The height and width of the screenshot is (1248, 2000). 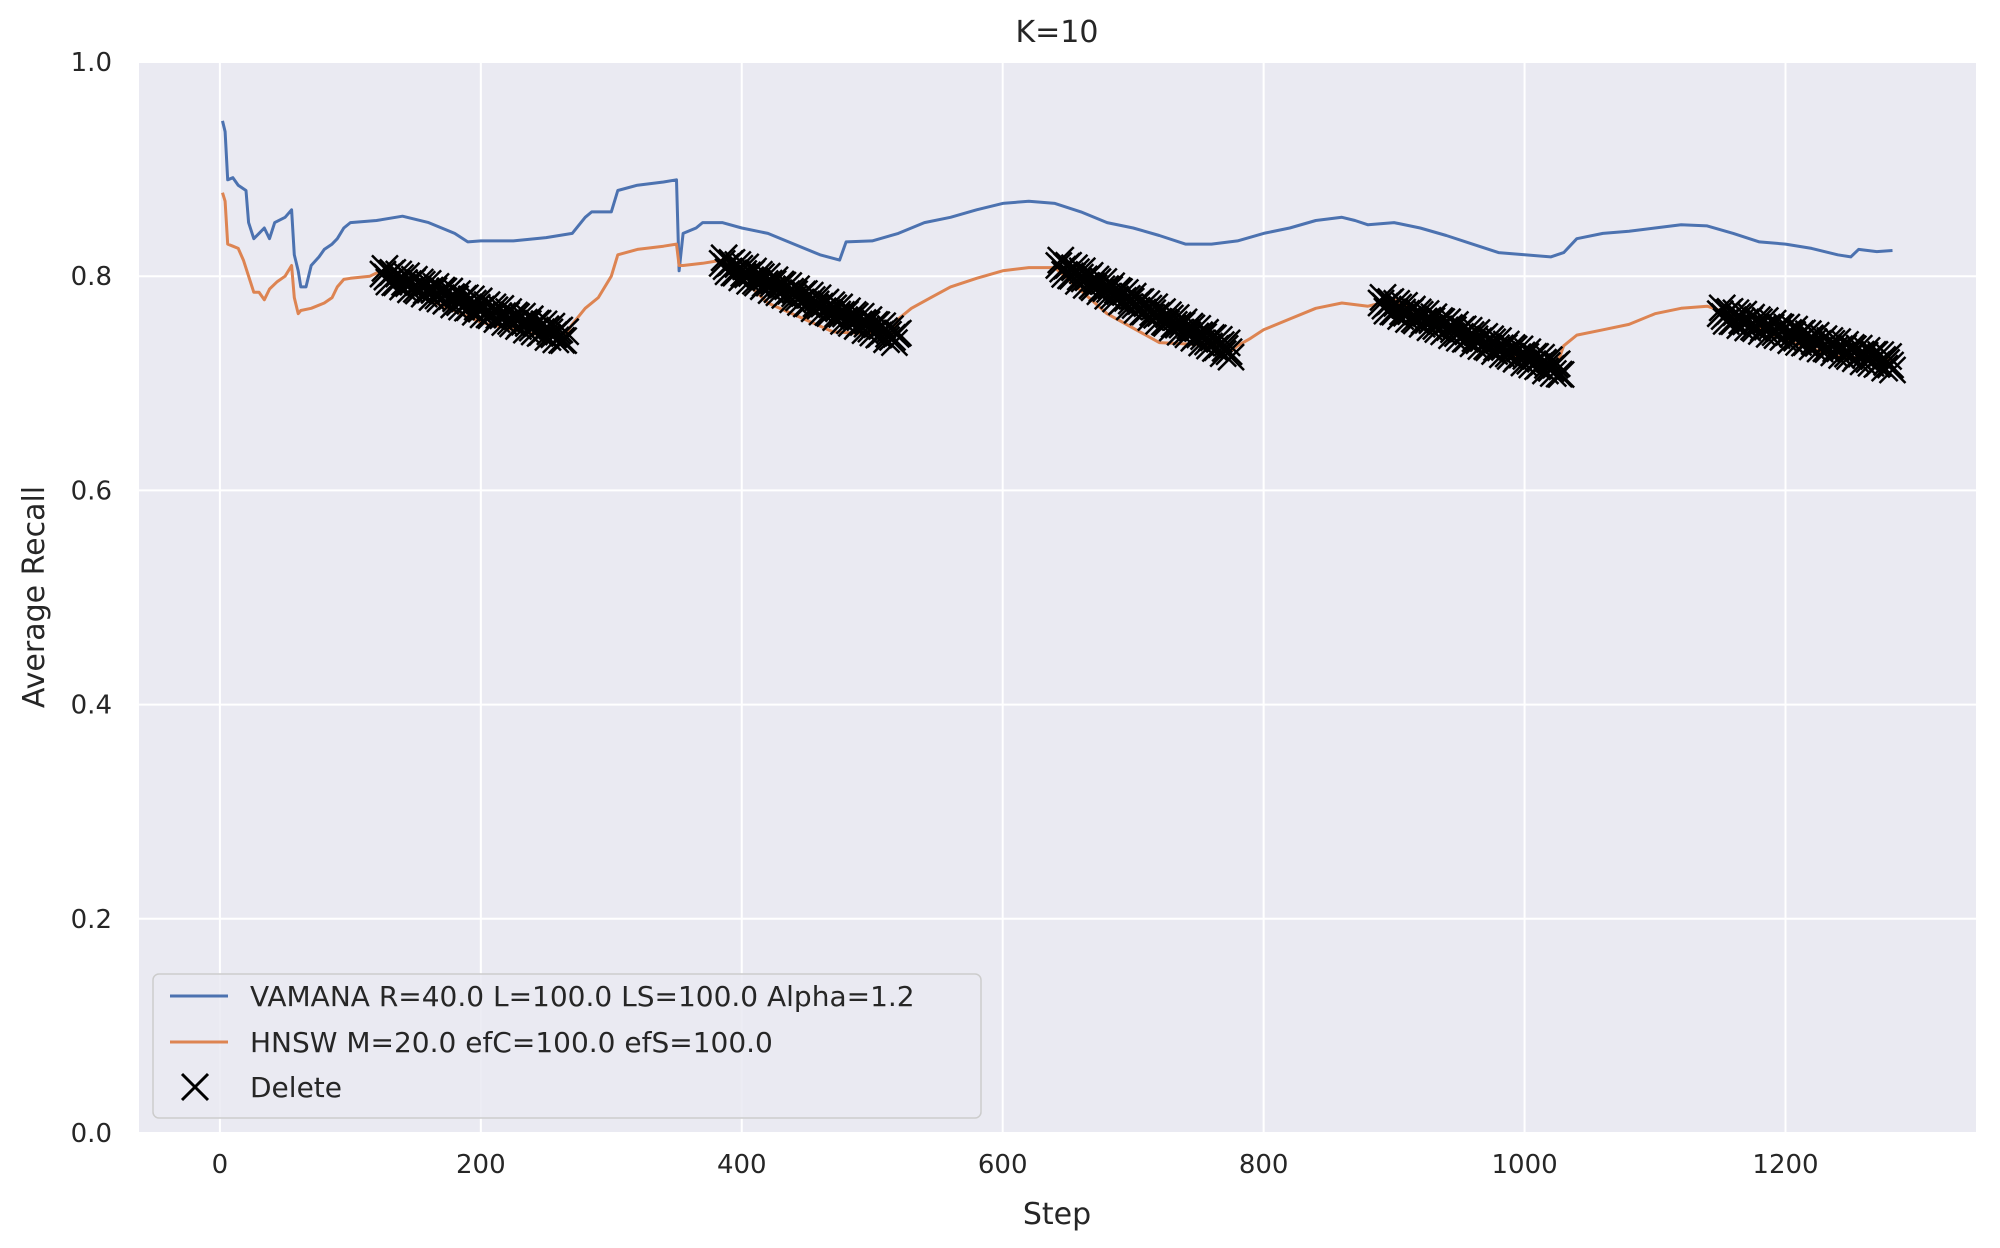 What do you see at coordinates (742, 1165) in the screenshot?
I see `x-tick-label: 400` at bounding box center [742, 1165].